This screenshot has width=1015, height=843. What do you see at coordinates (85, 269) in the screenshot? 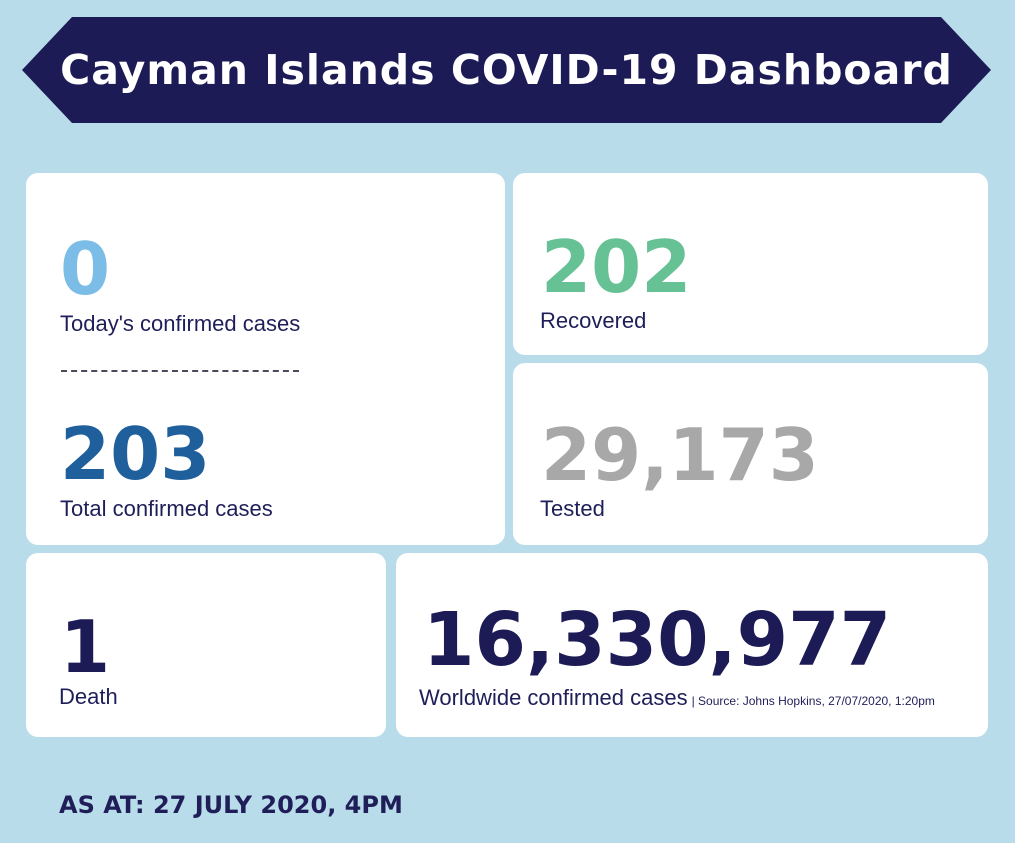
I see `today-confirmed-value: 0` at bounding box center [85, 269].